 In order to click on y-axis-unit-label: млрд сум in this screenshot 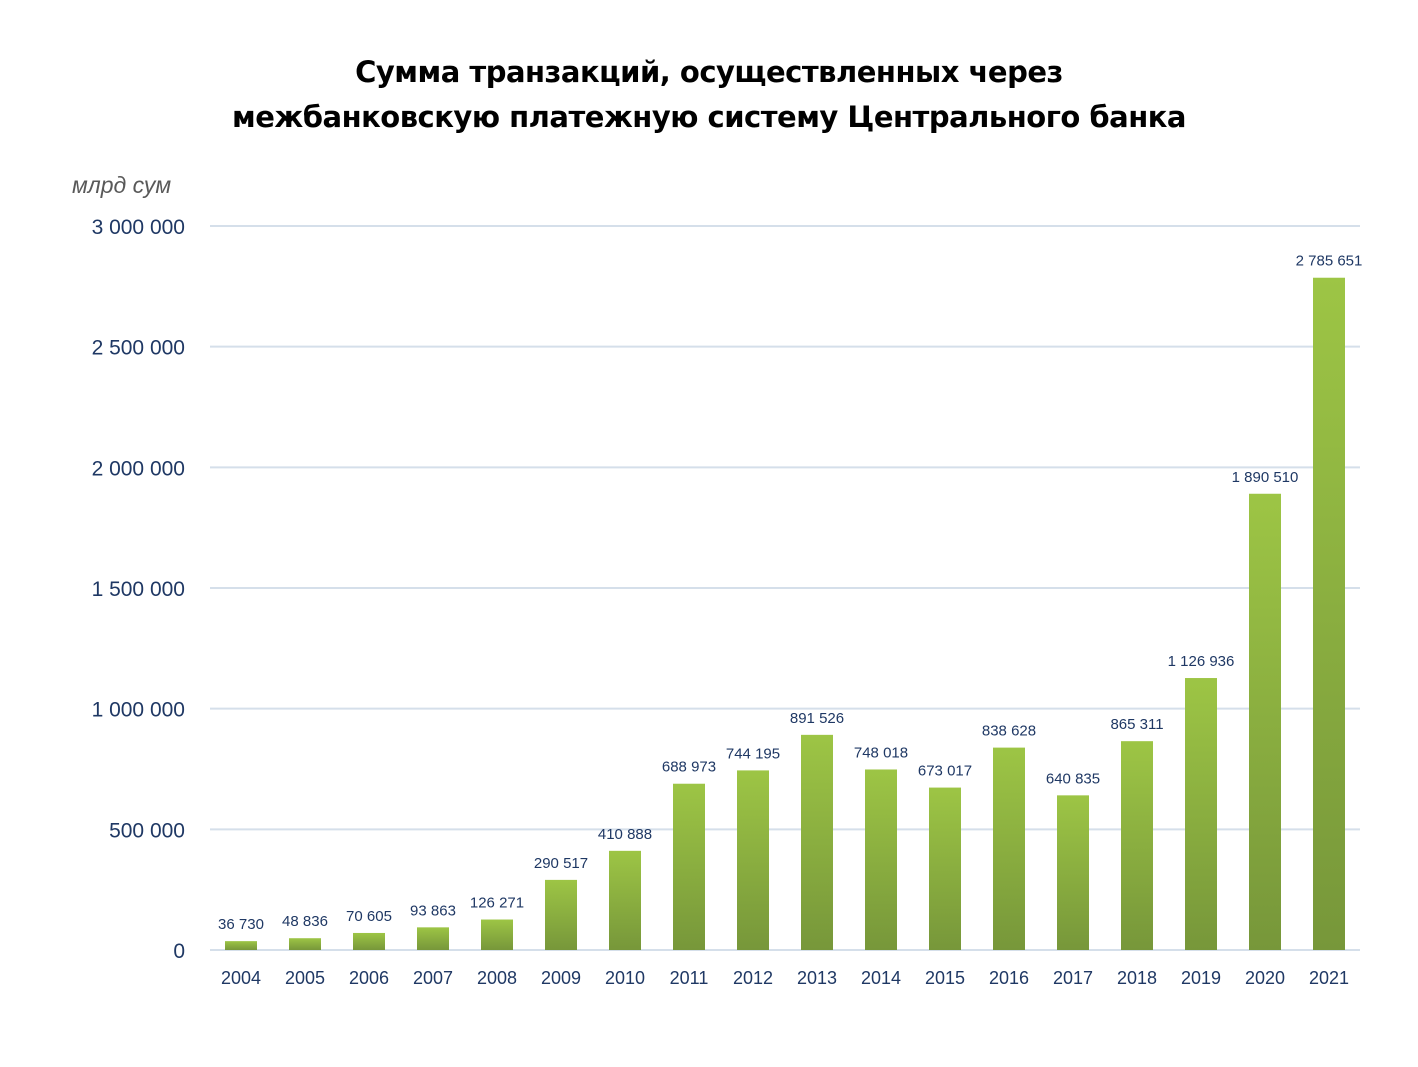, I will do `click(122, 185)`.